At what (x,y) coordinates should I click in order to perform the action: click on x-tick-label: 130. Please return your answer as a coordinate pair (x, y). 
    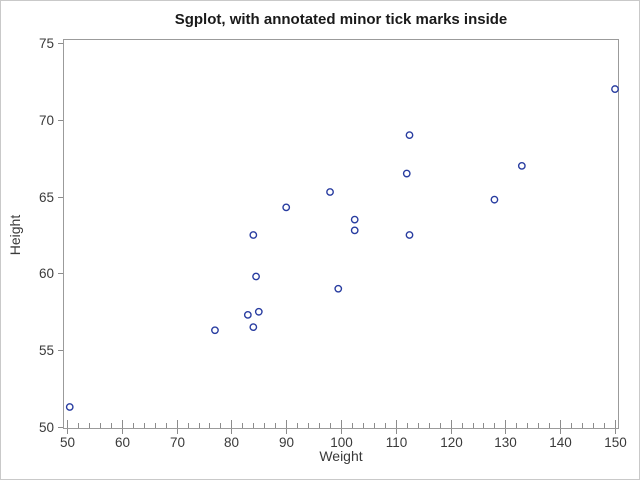
    Looking at the image, I should click on (505, 442).